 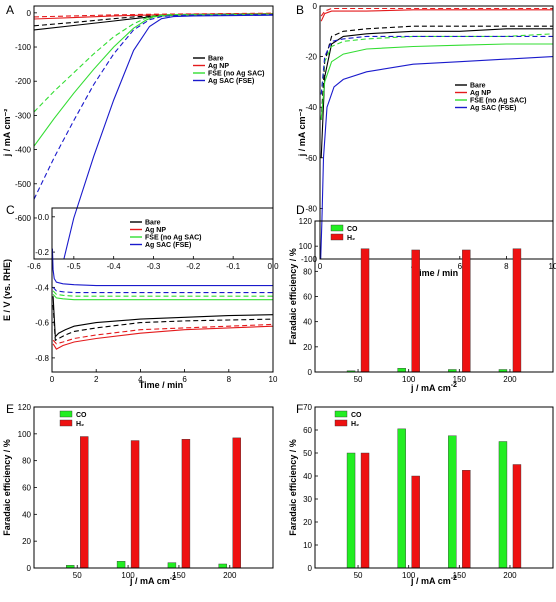 What do you see at coordinates (307, 499) in the screenshot?
I see `y-tick-label: 30` at bounding box center [307, 499].